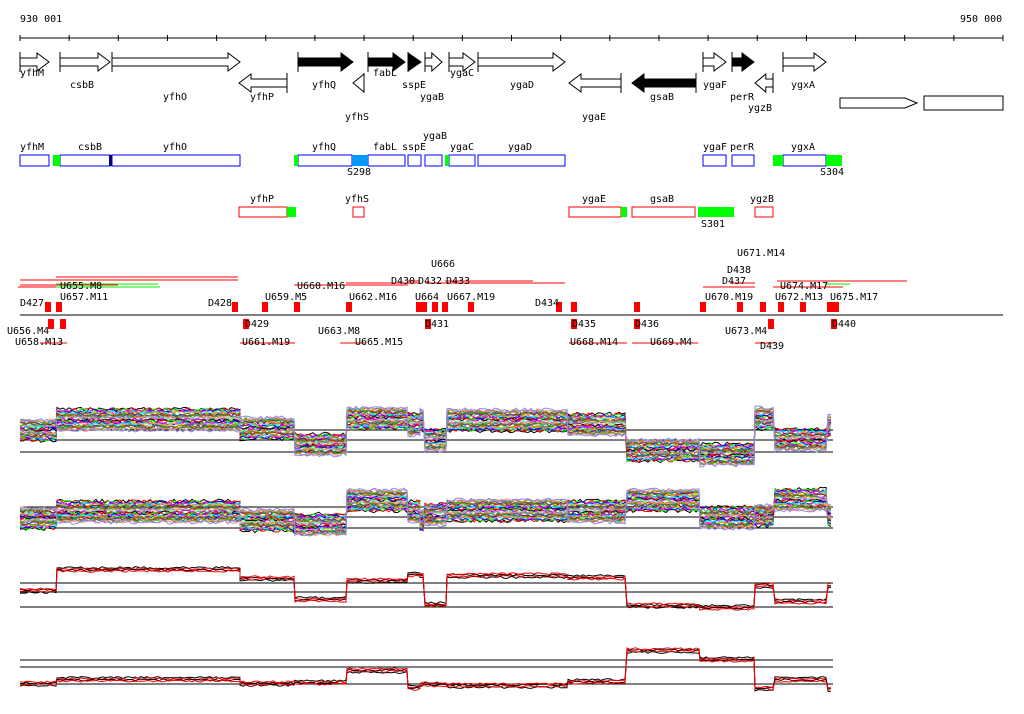 This screenshot has height=714, width=1024. What do you see at coordinates (762, 199) in the screenshot?
I see `reverse-box-label: ygzB` at bounding box center [762, 199].